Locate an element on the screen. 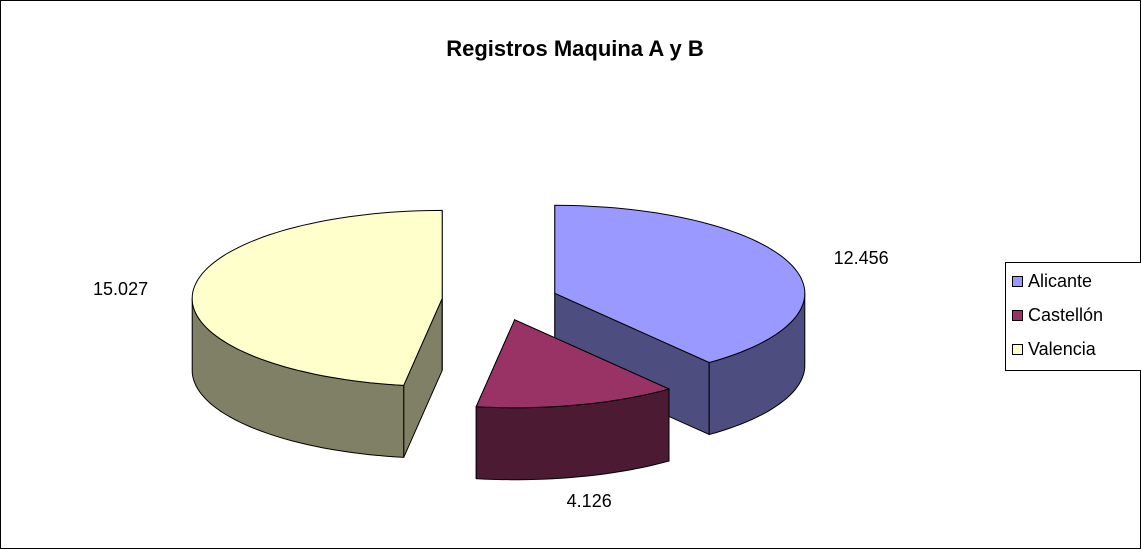 This screenshot has height=549, width=1141. legend-label: Alicante is located at coordinates (1060, 281).